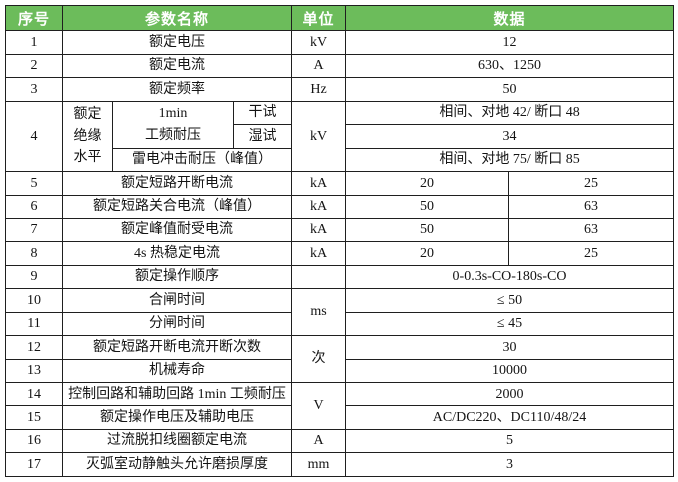 This screenshot has height=482, width=678. What do you see at coordinates (177, 394) in the screenshot?
I see `param-name: 控制回路和辅助回路 1min 工频耐压` at bounding box center [177, 394].